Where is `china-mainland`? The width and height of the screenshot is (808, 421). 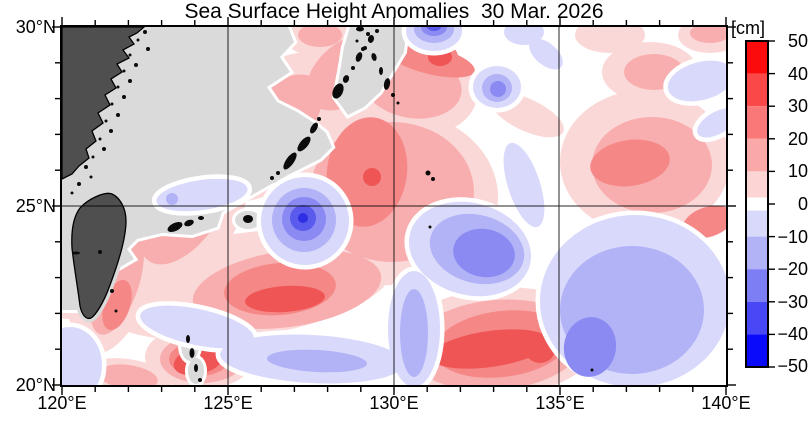 china-mainland is located at coordinates (103, 103).